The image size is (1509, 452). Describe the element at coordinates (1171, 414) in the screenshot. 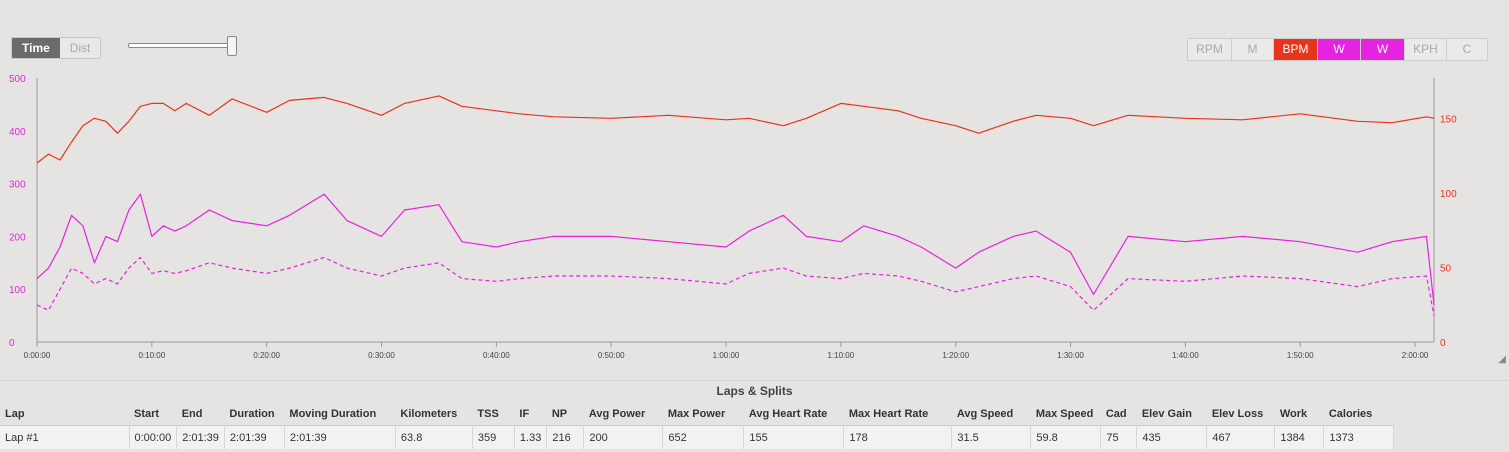

I see `column-header: Elev Gain` at that location.